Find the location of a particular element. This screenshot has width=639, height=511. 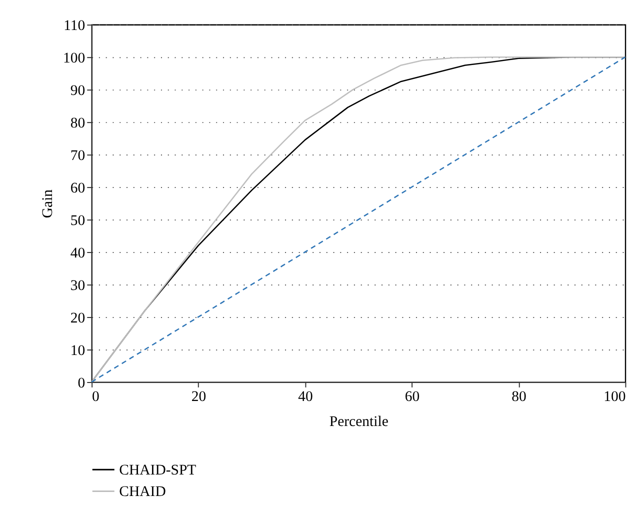

x-tick-label: 60 is located at coordinates (412, 397).